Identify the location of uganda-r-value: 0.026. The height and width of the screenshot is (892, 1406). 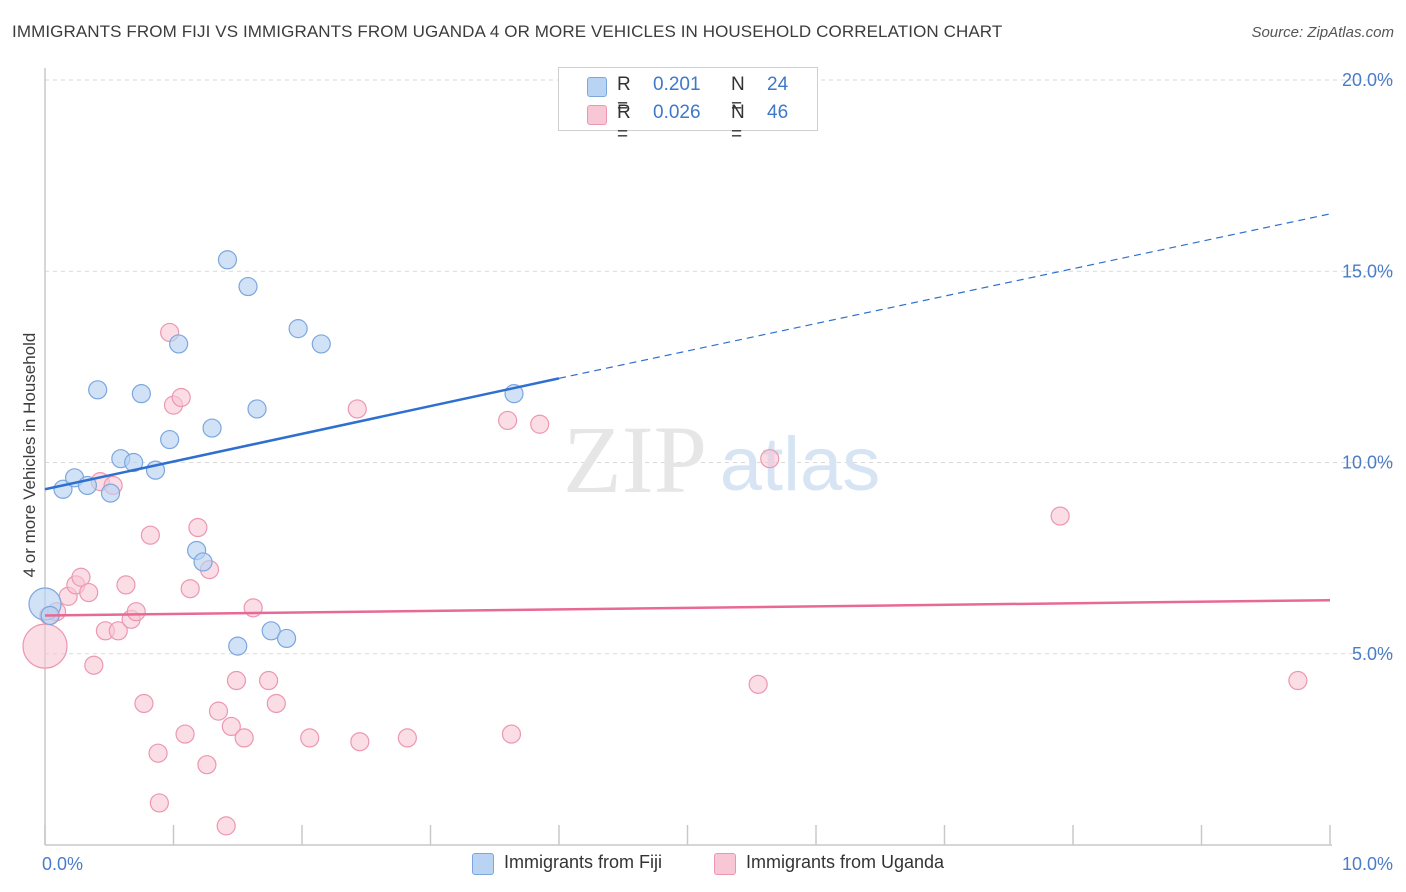
(677, 112).